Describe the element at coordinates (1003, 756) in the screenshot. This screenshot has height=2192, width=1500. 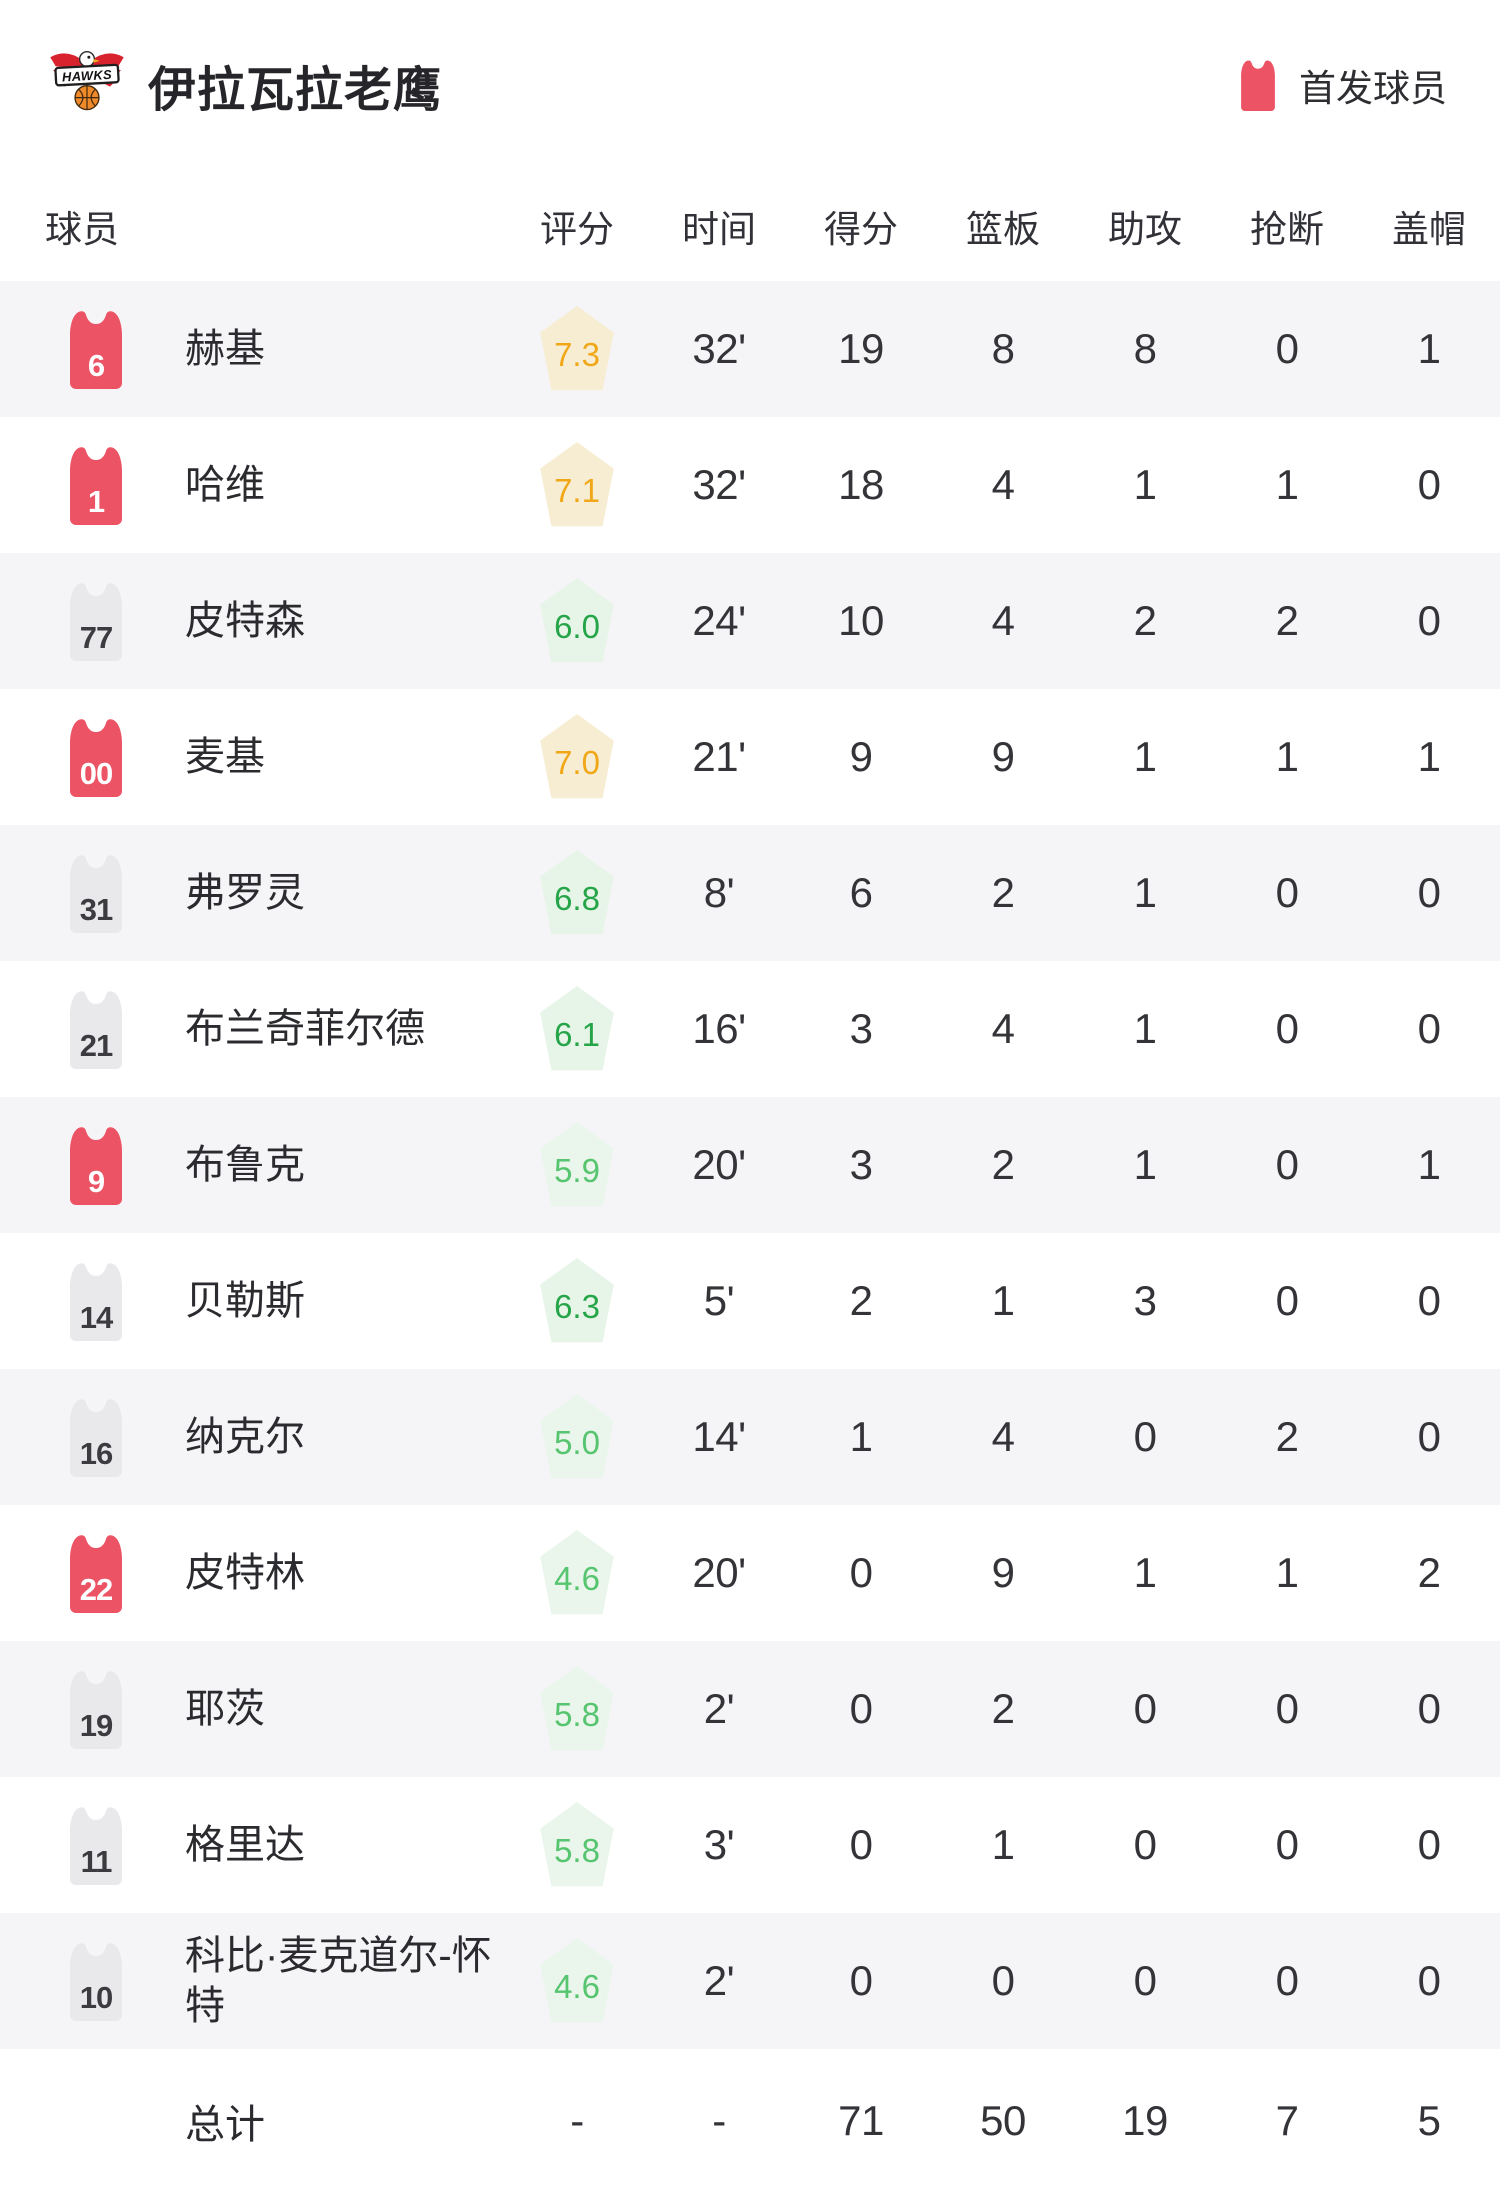
I see `rebounds-cell: 9` at that location.